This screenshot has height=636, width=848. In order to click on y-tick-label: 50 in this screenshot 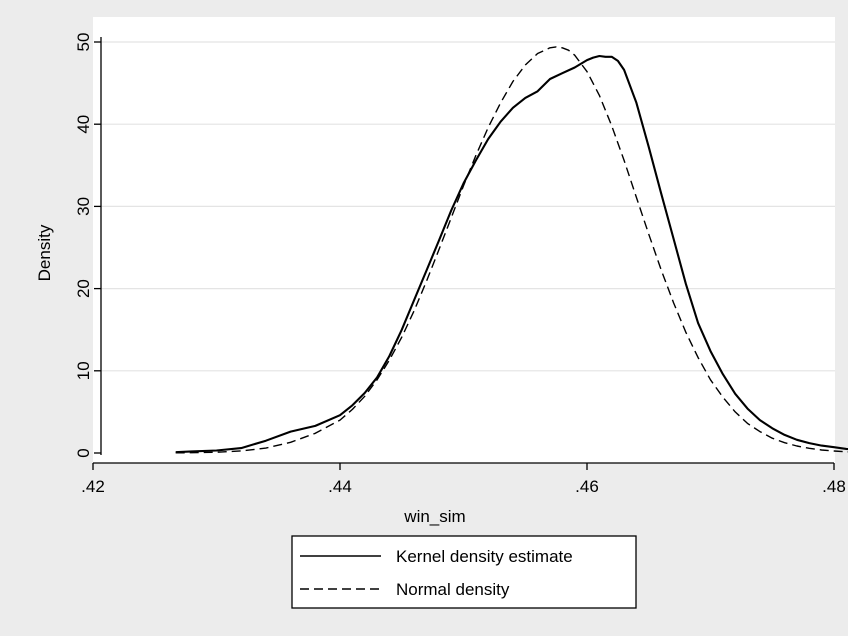, I will do `click(83, 42)`.